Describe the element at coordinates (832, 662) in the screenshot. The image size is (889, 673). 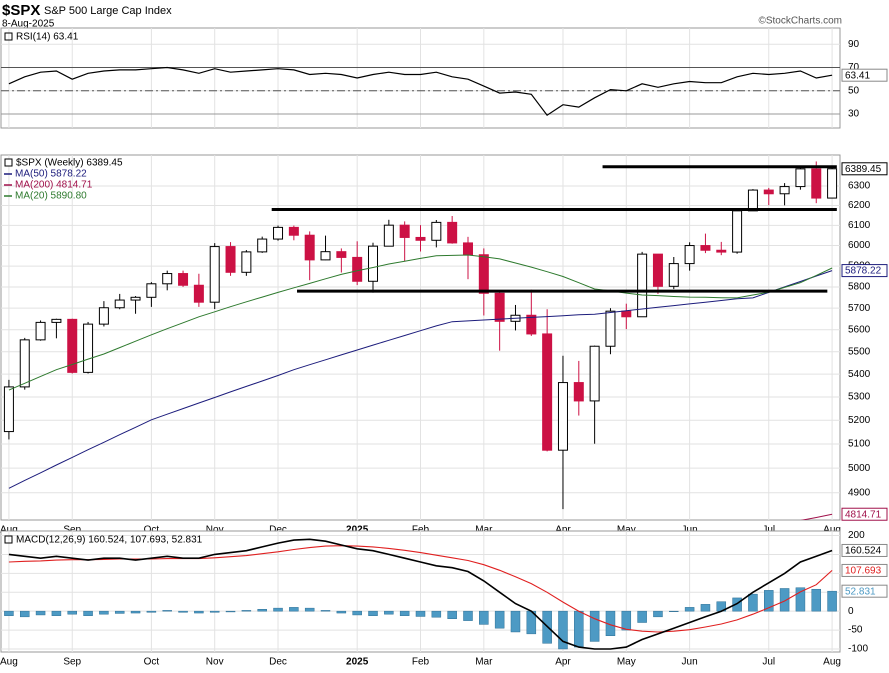
I see `x-tick-label: Aug` at that location.